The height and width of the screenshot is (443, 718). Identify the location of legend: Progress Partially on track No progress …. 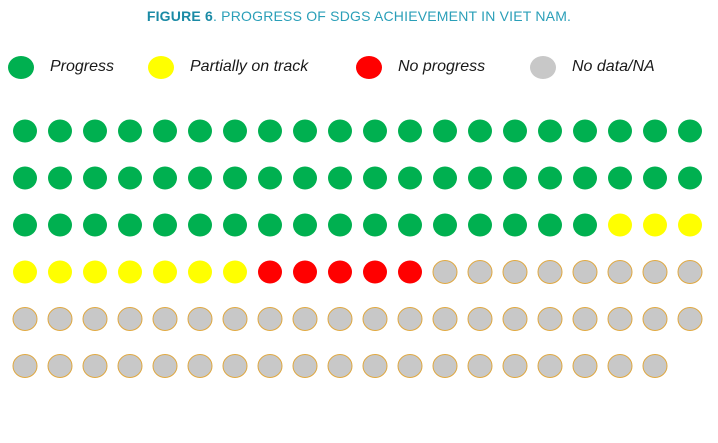
(359, 67).